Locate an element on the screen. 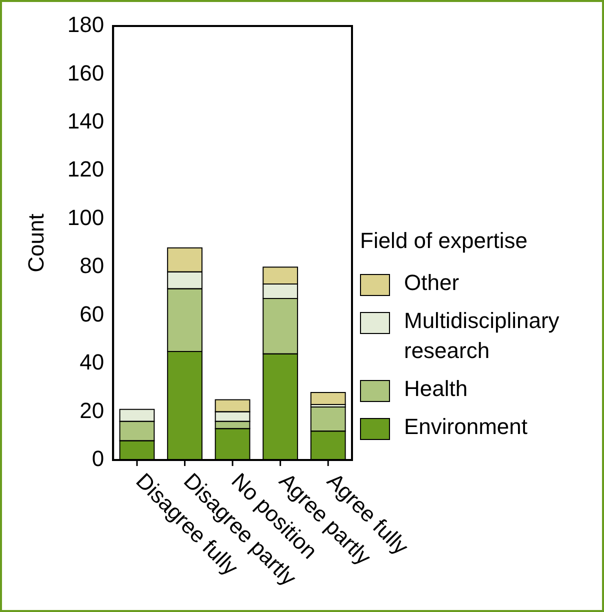 This screenshot has height=612, width=604. legend-label: Multidisciplinary research is located at coordinates (482, 336).